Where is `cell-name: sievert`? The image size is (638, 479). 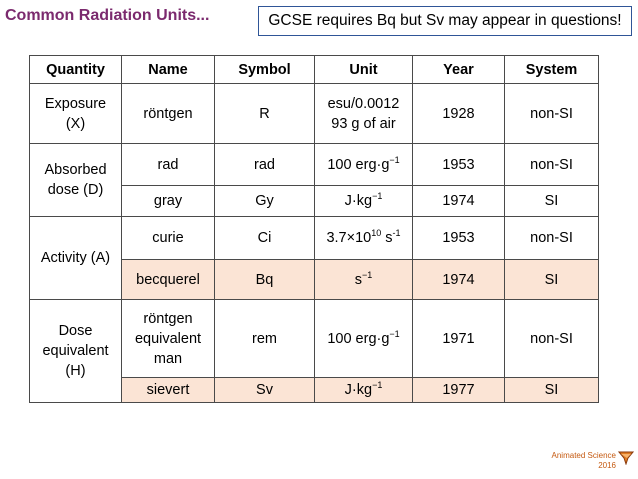 cell-name: sievert is located at coordinates (168, 390).